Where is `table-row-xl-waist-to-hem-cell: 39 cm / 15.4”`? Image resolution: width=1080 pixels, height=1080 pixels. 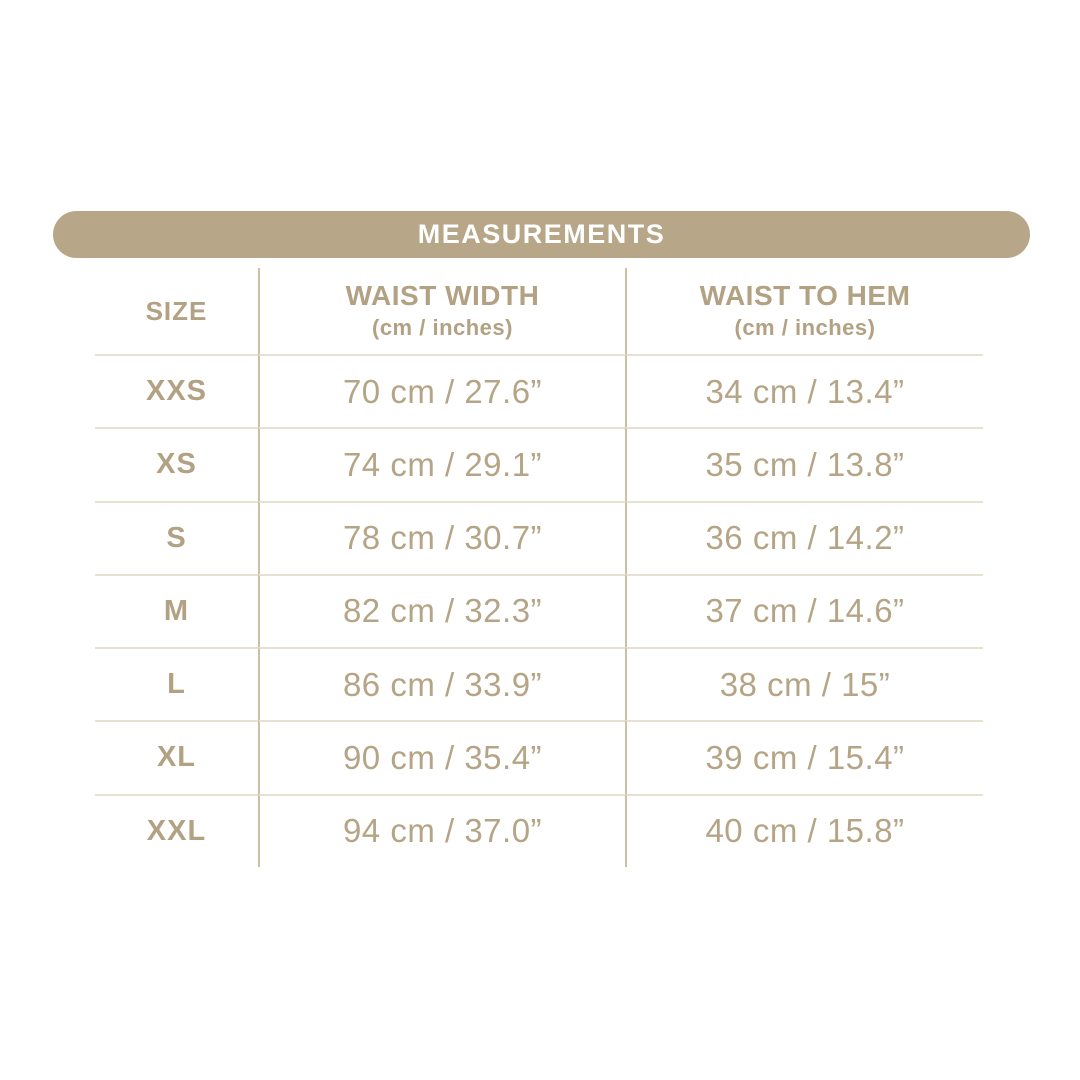
table-row-xl-waist-to-hem-cell: 39 cm / 15.4” is located at coordinates (804, 757).